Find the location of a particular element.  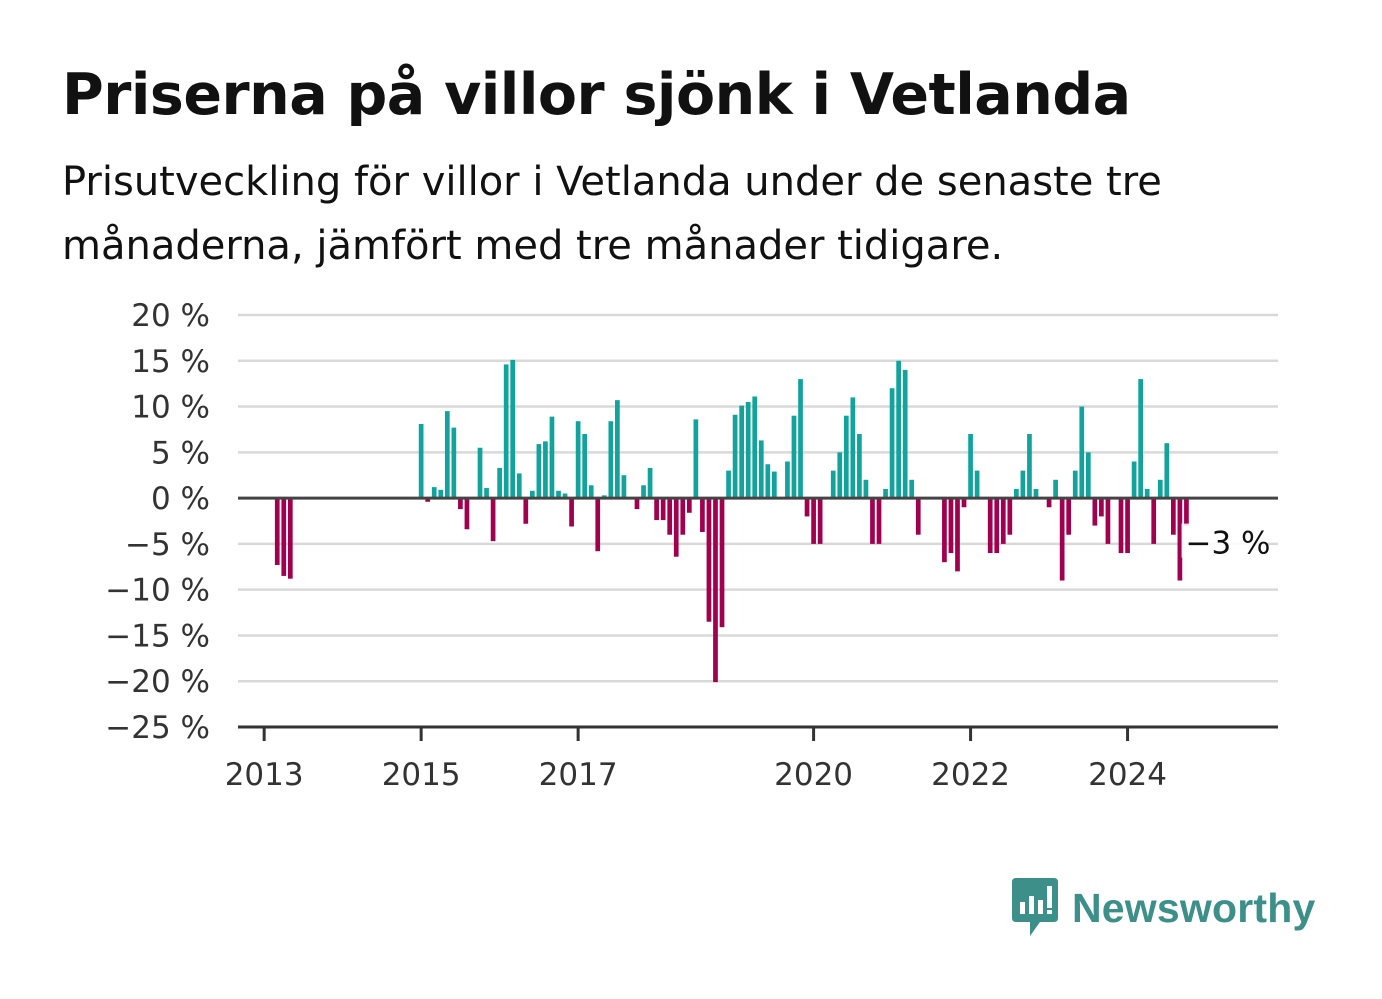

annotation-background is located at coordinates (1223, 540).